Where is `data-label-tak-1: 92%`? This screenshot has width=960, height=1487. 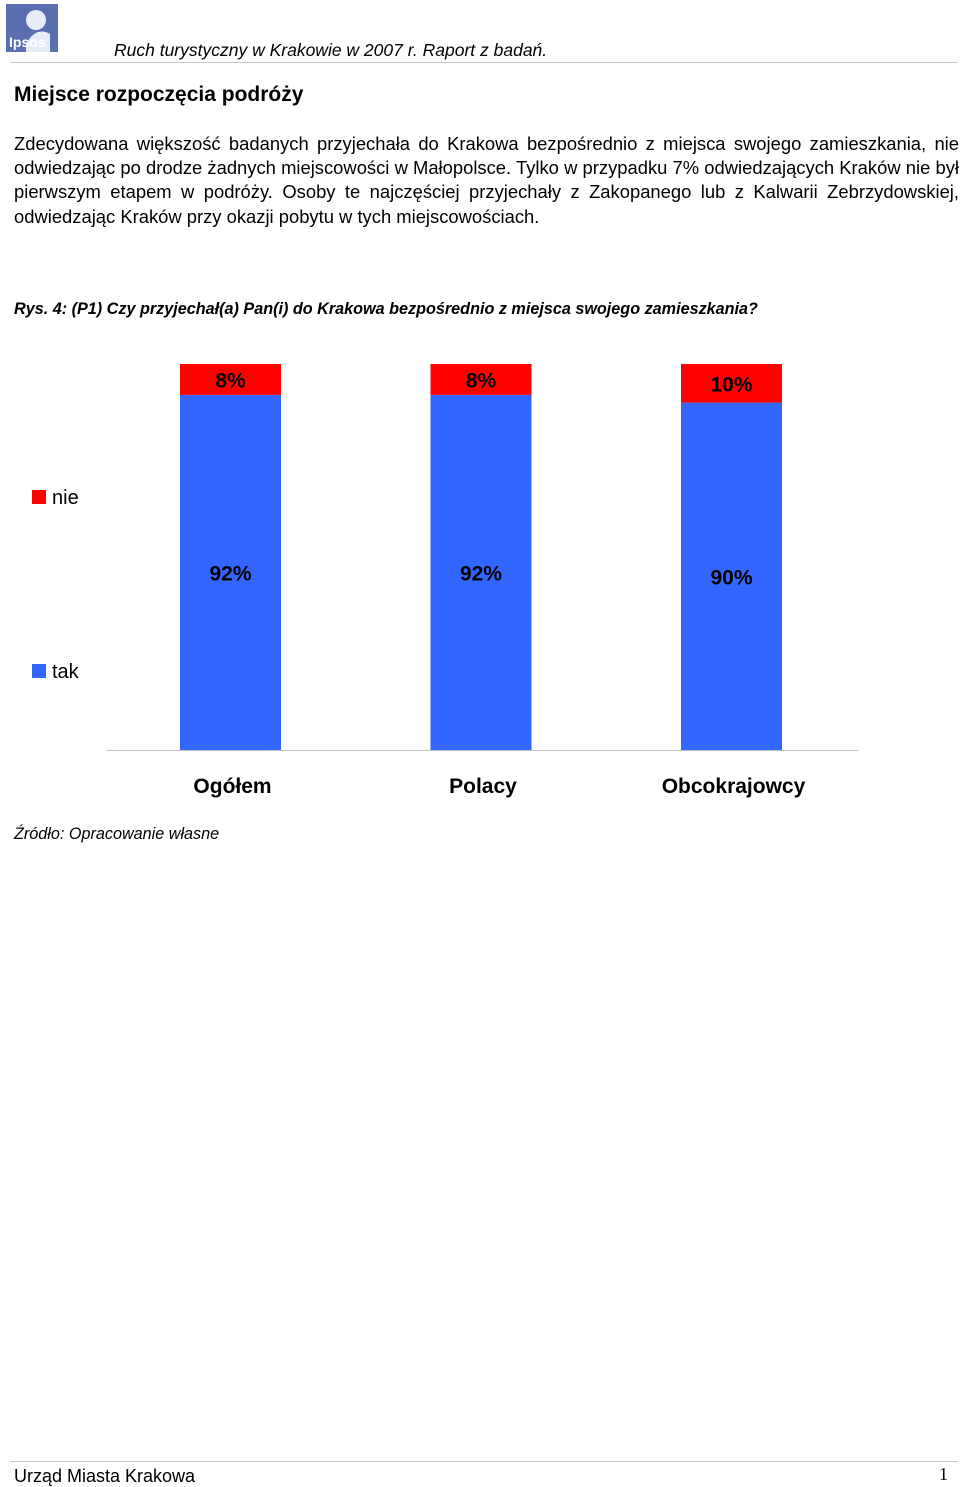
data-label-tak-1: 92% is located at coordinates (230, 573).